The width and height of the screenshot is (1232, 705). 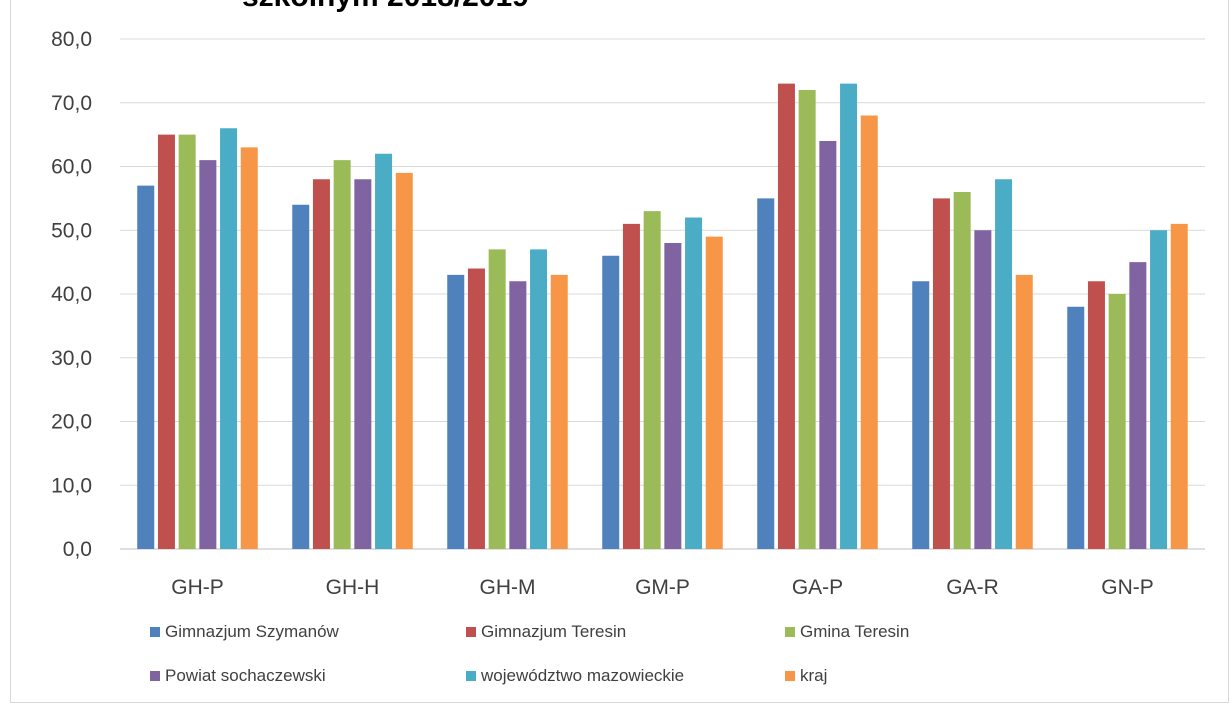 I want to click on x-category-label: GM-P, so click(x=662, y=587).